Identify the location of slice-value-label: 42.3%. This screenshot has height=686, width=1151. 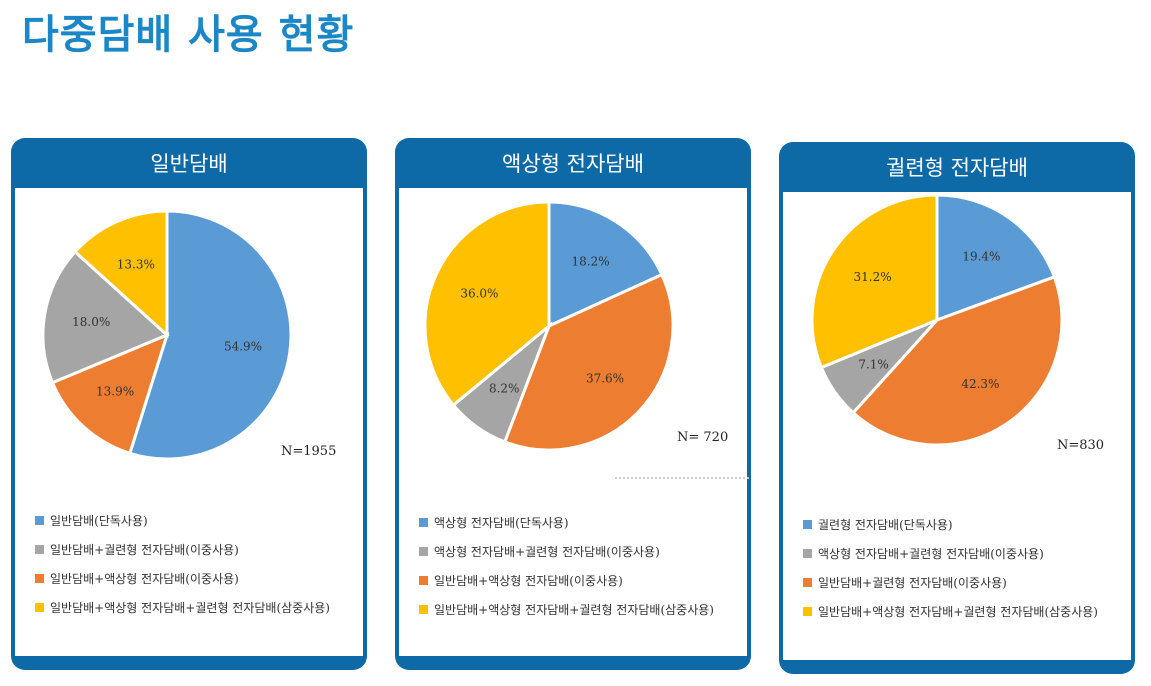
(980, 384).